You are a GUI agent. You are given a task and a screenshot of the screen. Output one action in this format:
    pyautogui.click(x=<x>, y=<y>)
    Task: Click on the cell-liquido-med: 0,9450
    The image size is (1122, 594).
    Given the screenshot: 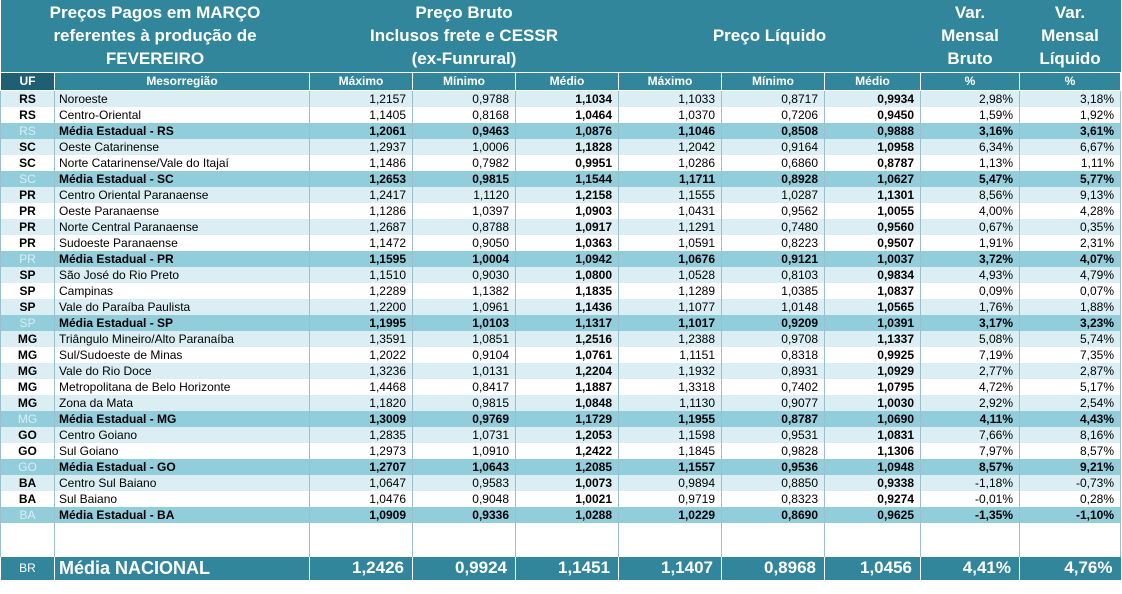 What is the action you would take?
    pyautogui.click(x=872, y=114)
    